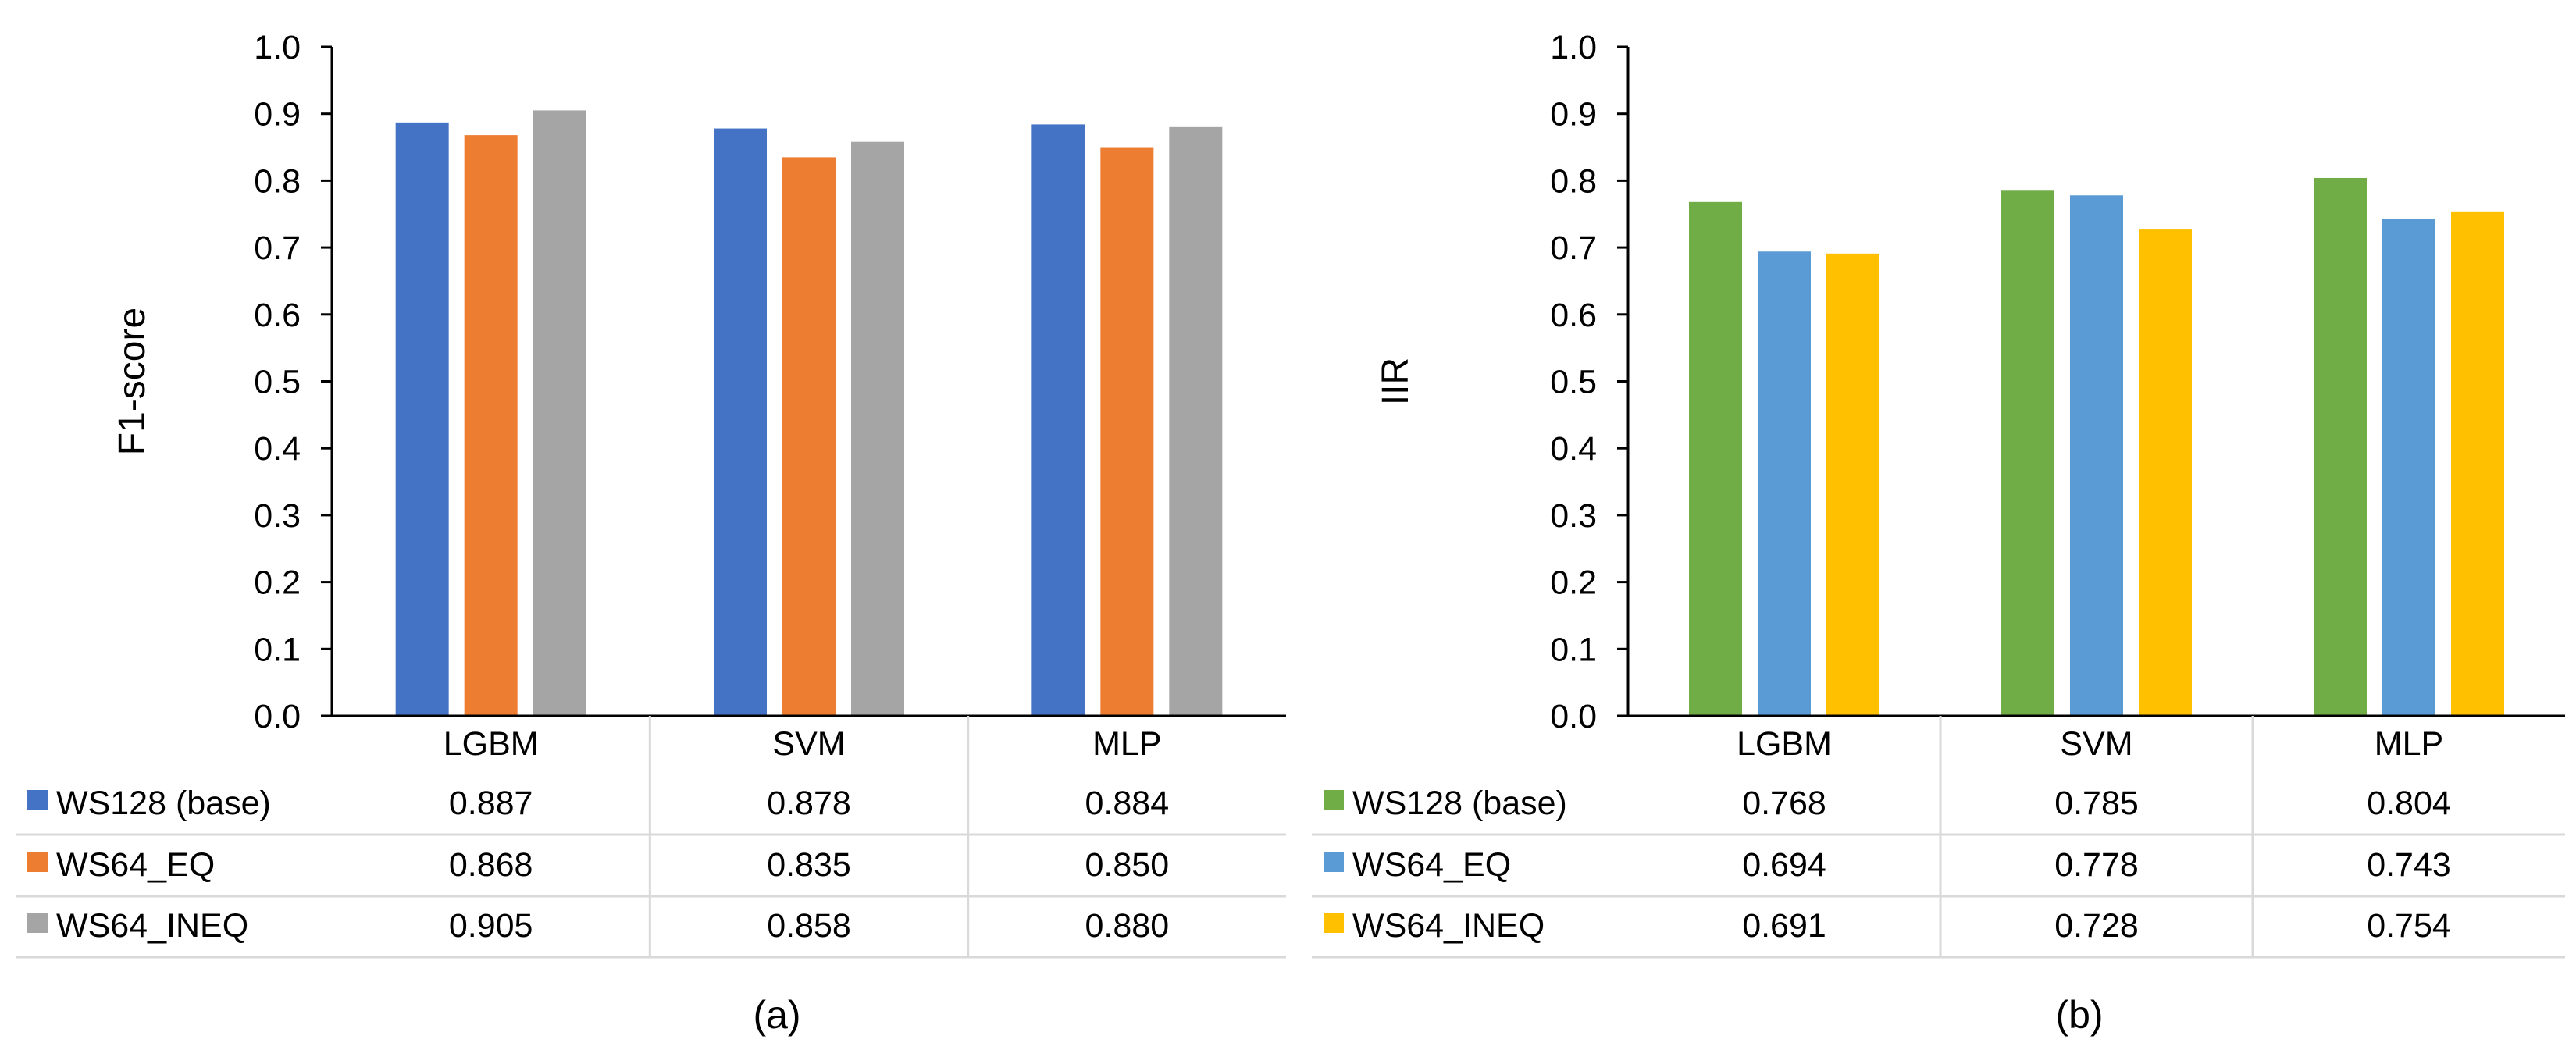 The width and height of the screenshot is (2576, 1057). I want to click on data-table-value: 0.887, so click(491, 803).